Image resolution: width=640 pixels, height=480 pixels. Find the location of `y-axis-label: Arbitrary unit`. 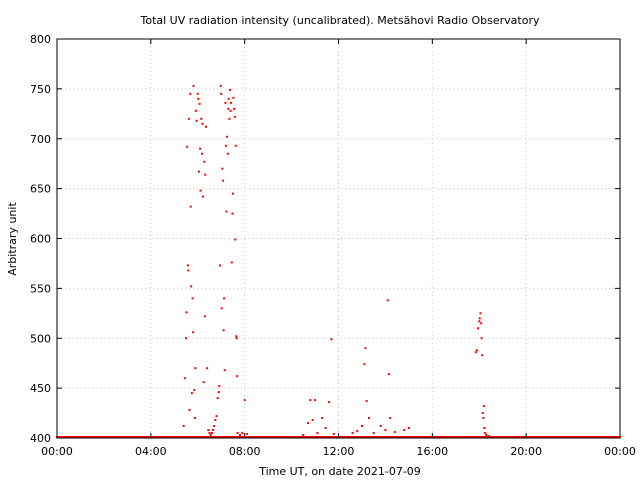

y-axis-label: Arbitrary unit is located at coordinates (12, 239).